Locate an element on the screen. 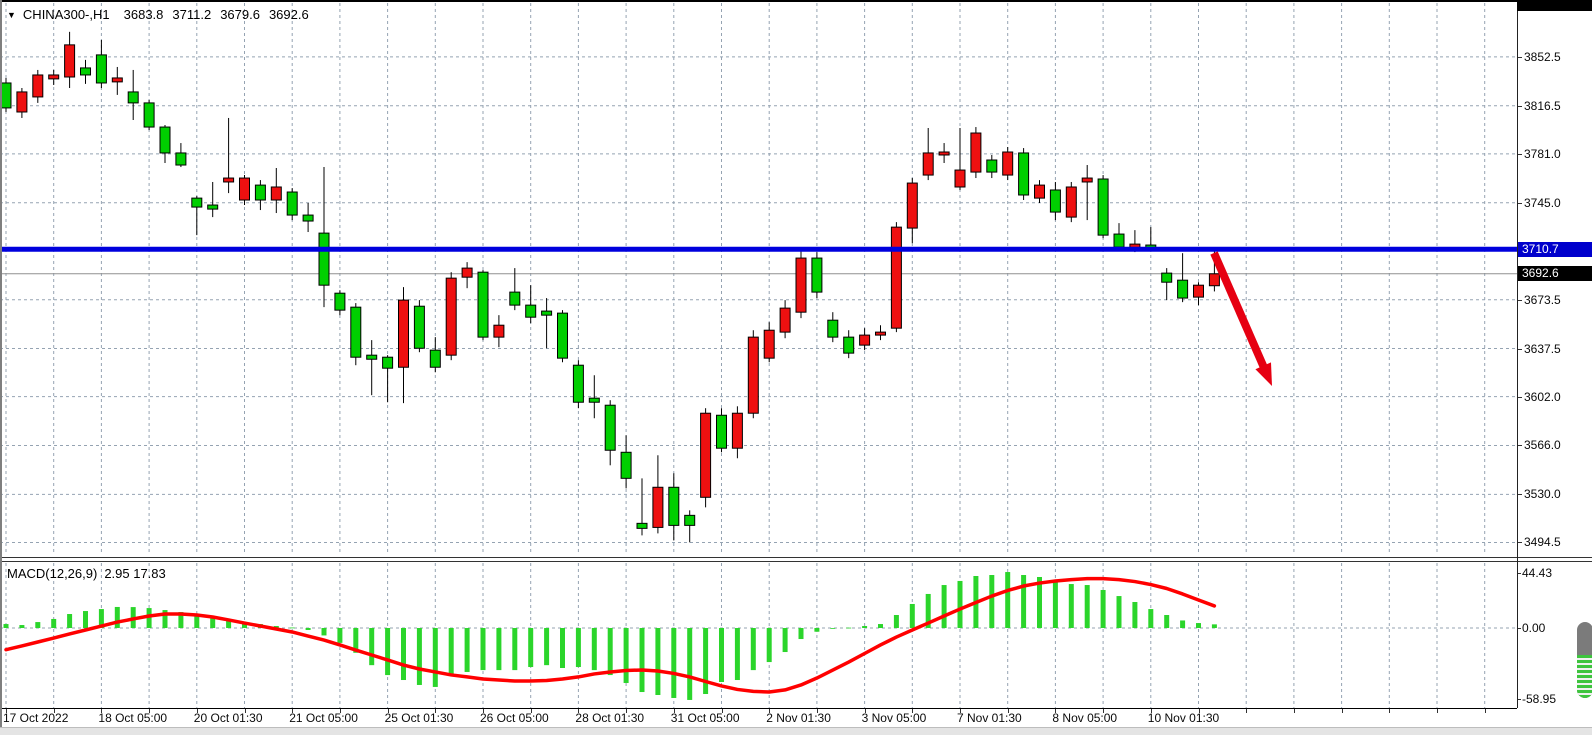  axis-line is located at coordinates (758, 708).